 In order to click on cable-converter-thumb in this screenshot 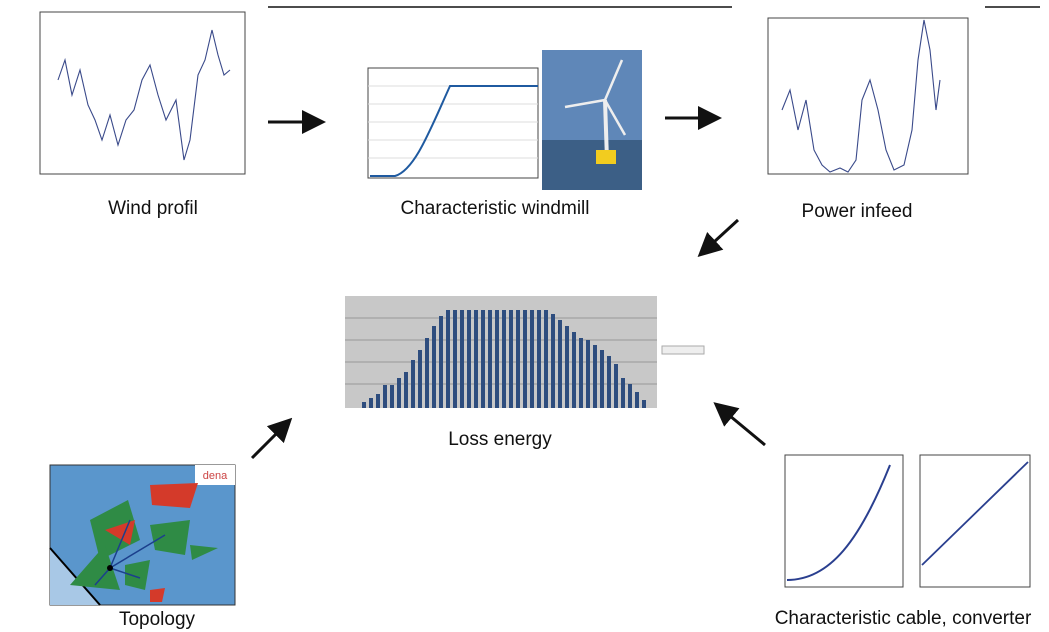, I will do `click(907, 521)`.